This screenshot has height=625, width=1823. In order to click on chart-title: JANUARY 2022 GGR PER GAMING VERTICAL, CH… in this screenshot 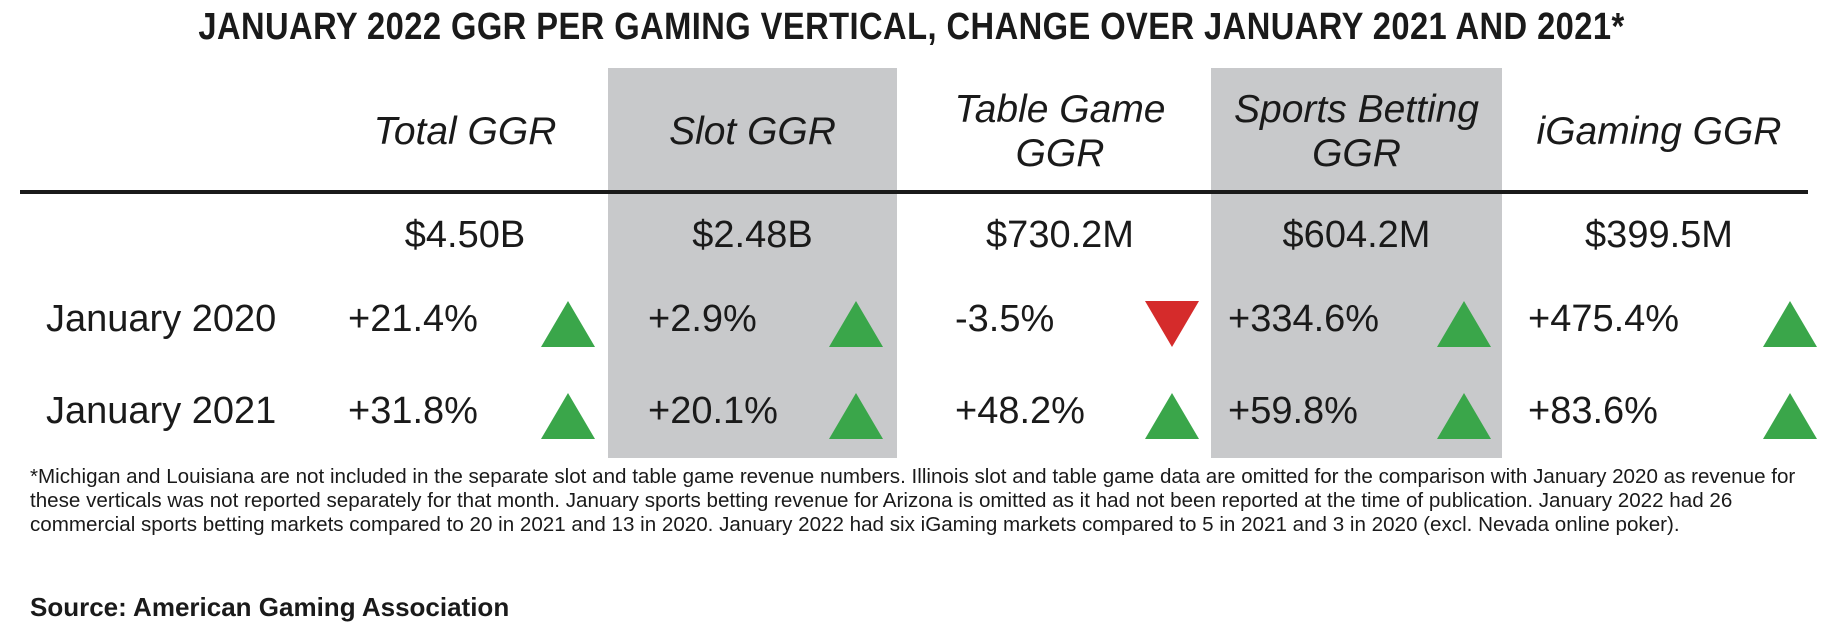, I will do `click(911, 27)`.